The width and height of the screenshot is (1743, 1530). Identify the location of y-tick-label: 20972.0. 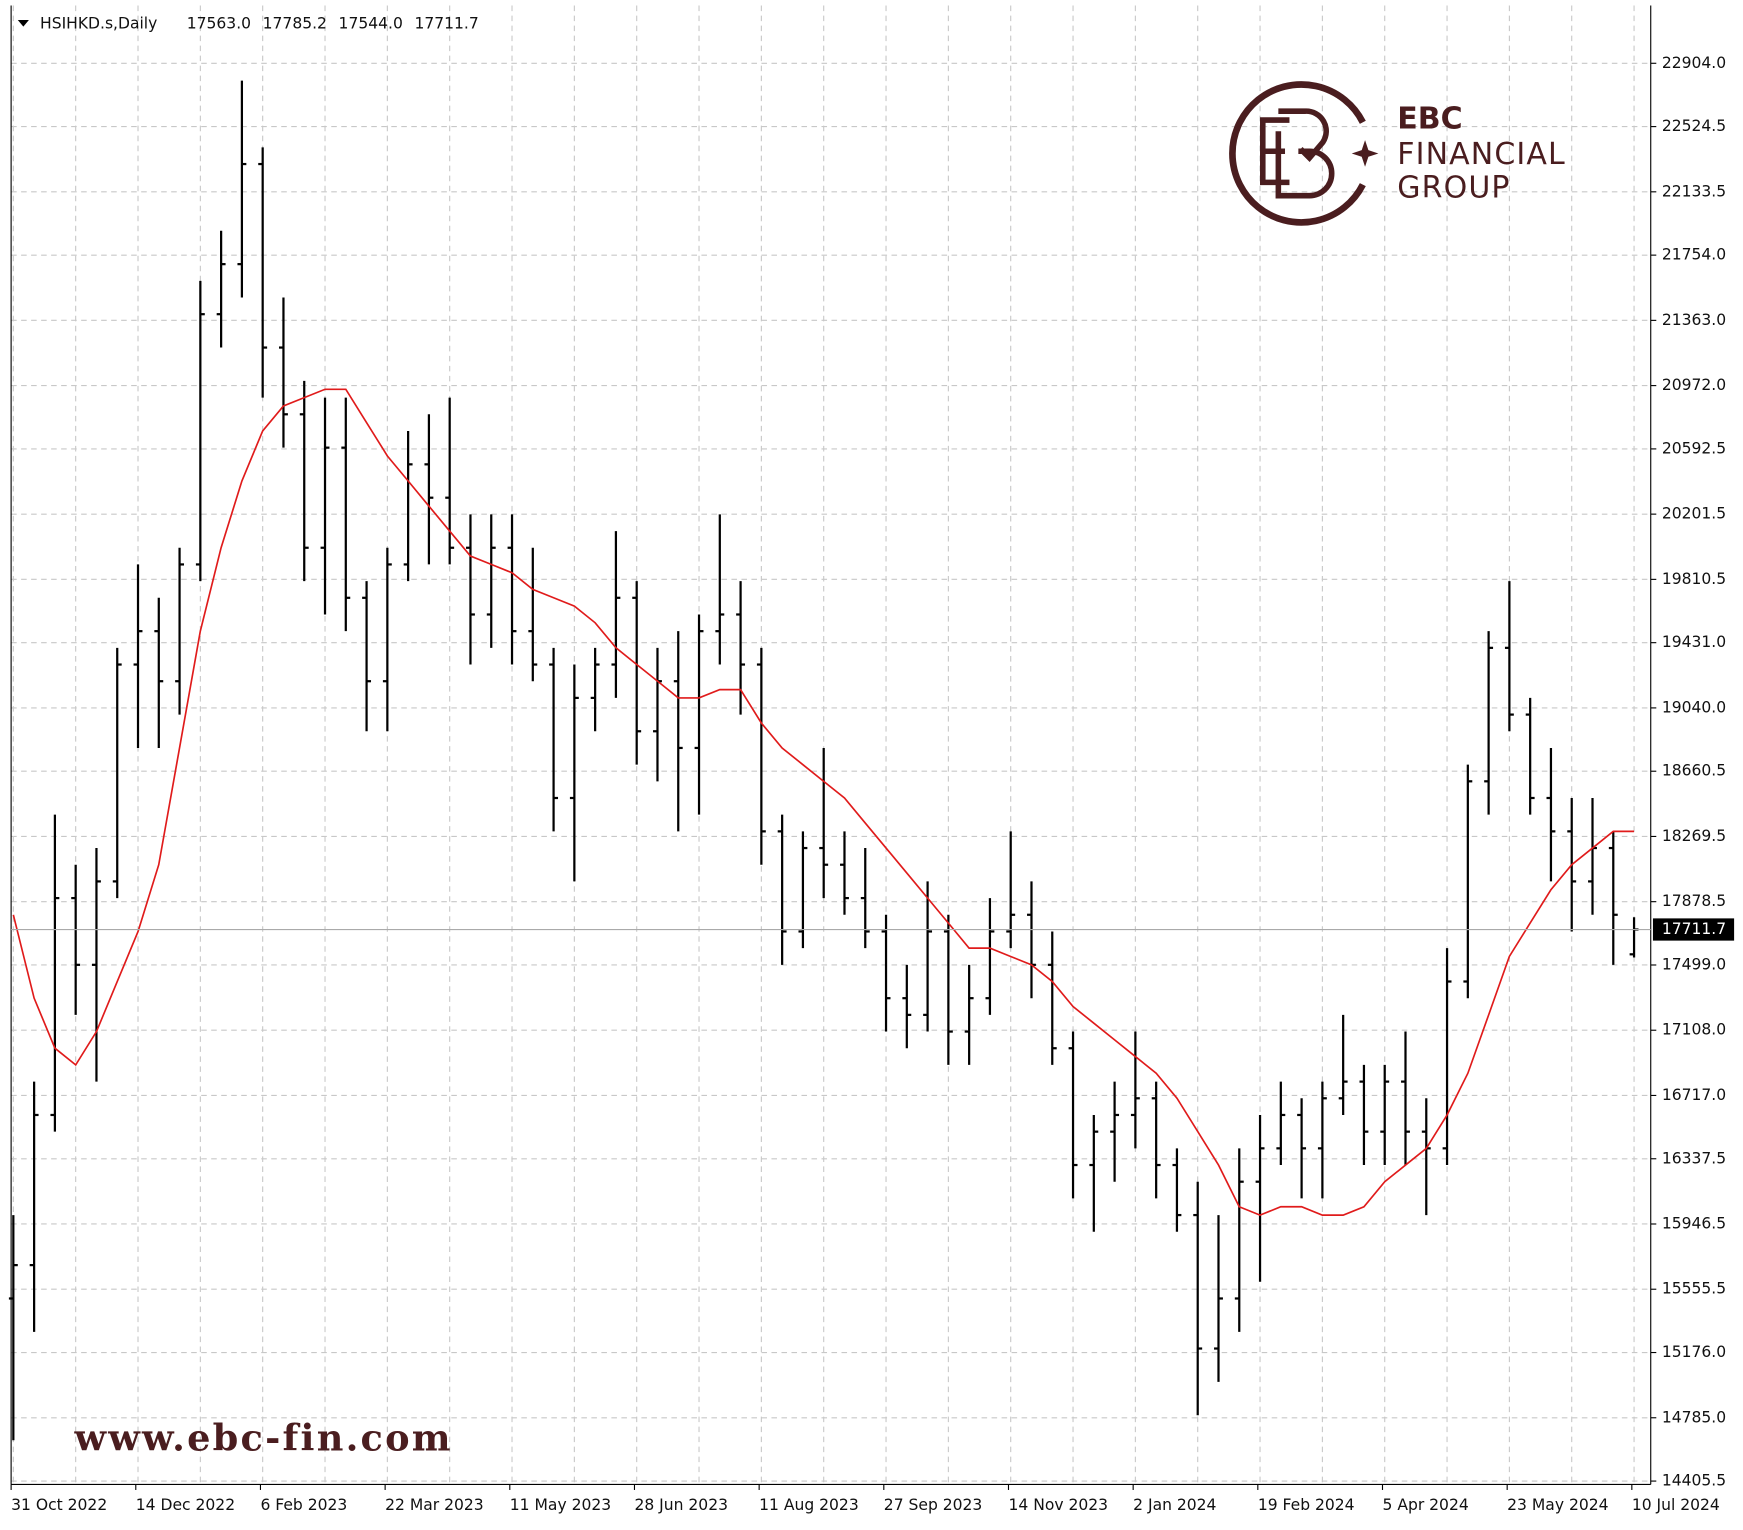
(1694, 385).